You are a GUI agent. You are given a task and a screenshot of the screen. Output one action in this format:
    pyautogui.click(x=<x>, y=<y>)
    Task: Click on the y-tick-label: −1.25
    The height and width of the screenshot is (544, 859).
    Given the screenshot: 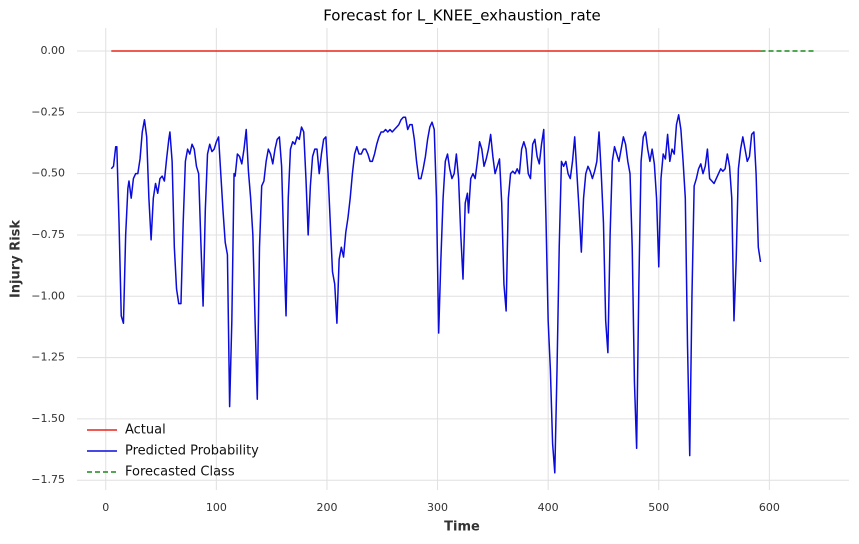 What is the action you would take?
    pyautogui.click(x=48, y=357)
    